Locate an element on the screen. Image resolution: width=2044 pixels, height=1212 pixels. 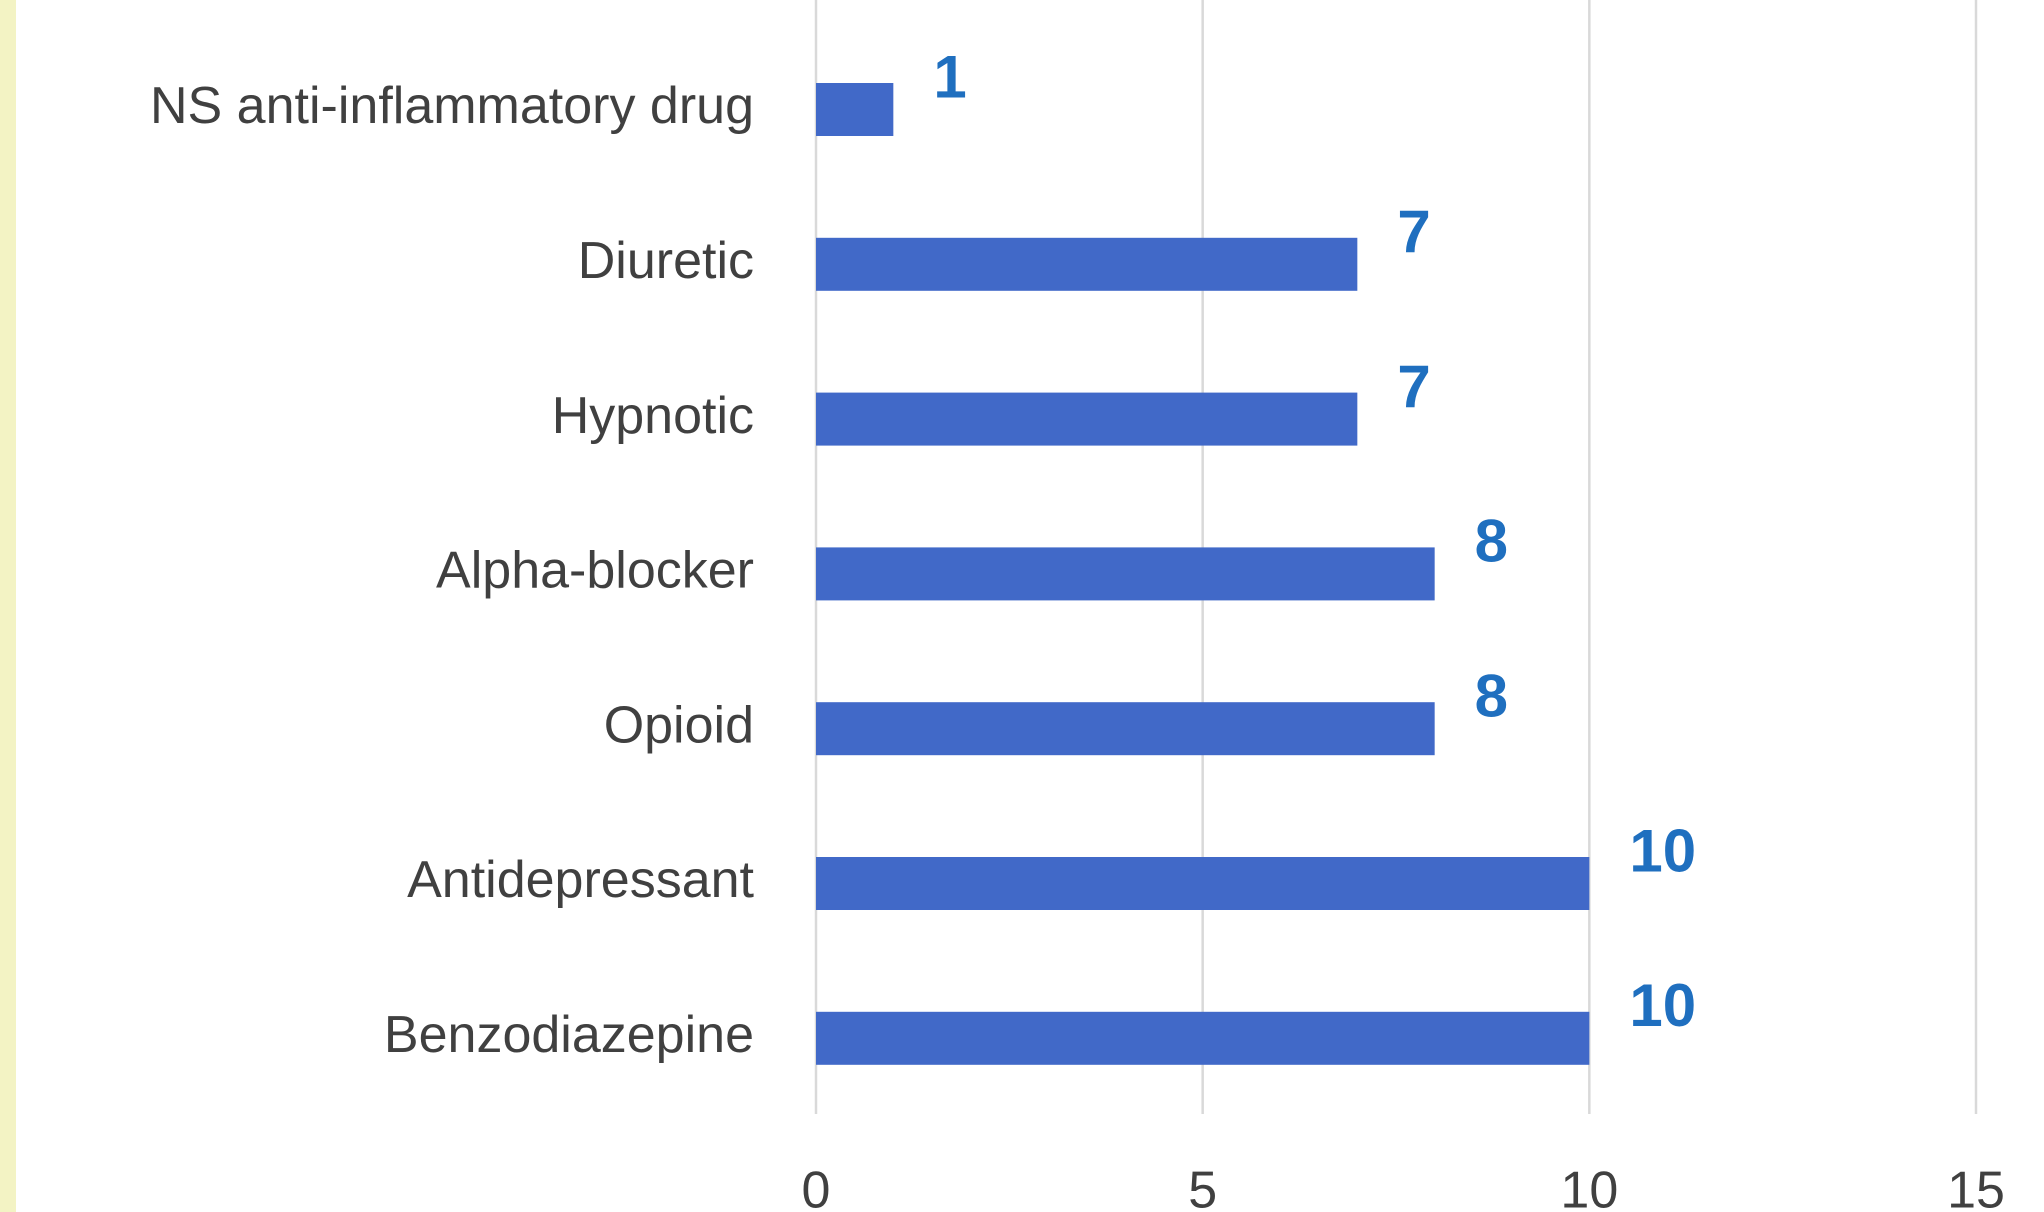
x-tick-label: 15 is located at coordinates (1976, 1187).